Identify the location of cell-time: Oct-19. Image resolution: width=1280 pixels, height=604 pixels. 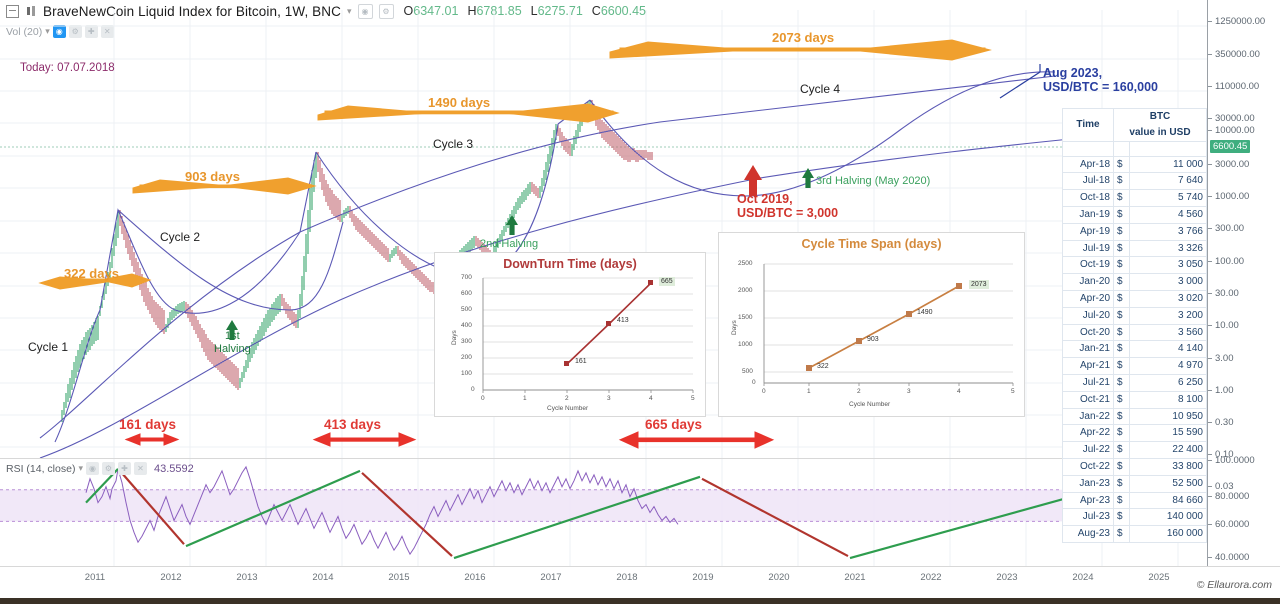
(1088, 265).